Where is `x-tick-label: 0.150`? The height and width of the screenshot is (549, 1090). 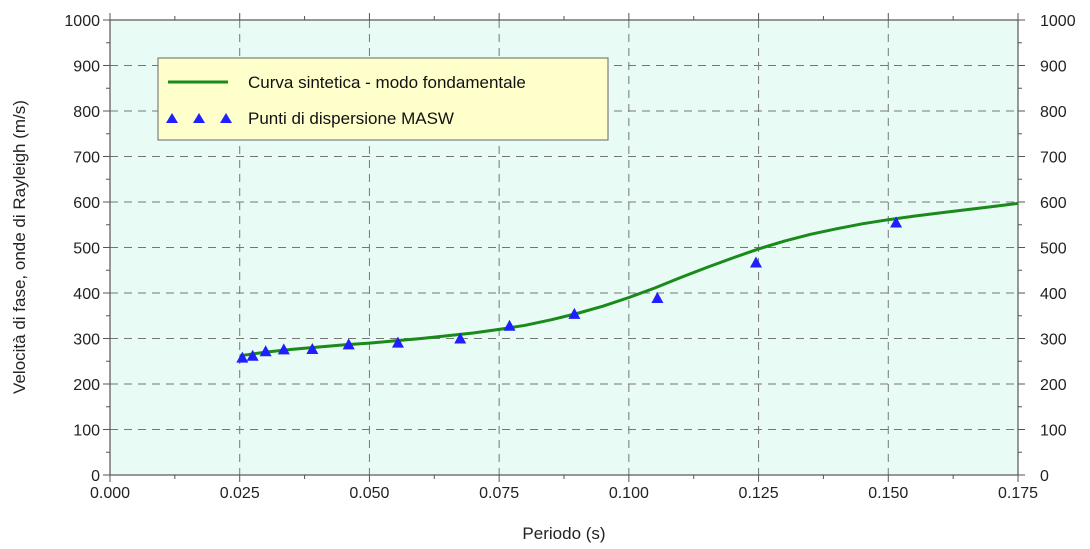 x-tick-label: 0.150 is located at coordinates (888, 493).